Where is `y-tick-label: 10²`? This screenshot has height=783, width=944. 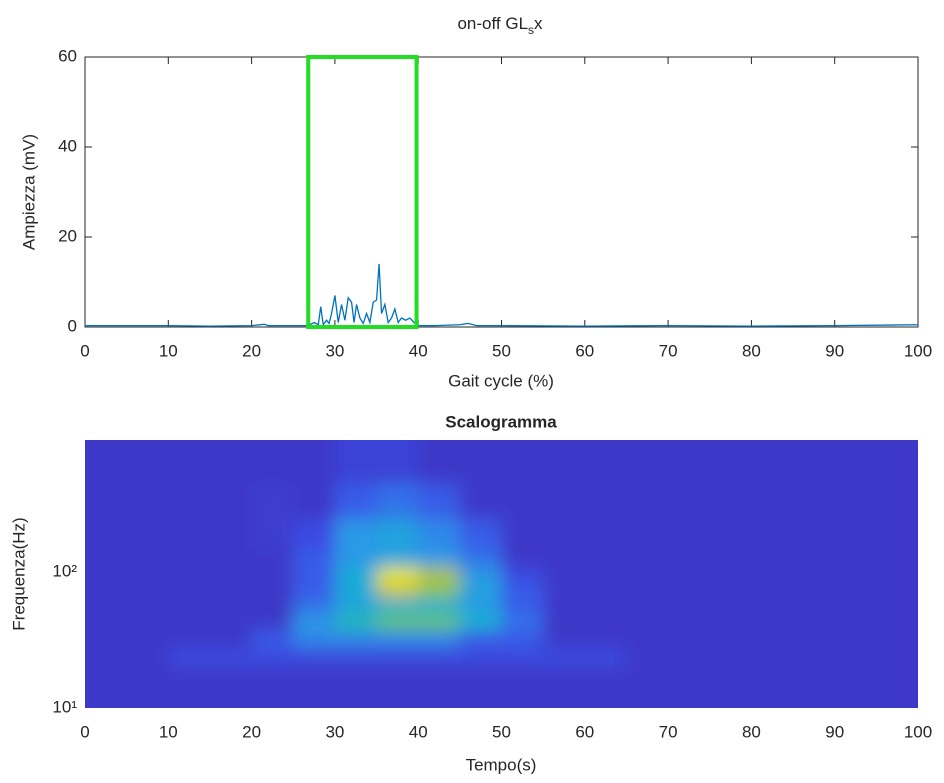 y-tick-label: 10² is located at coordinates (64, 571).